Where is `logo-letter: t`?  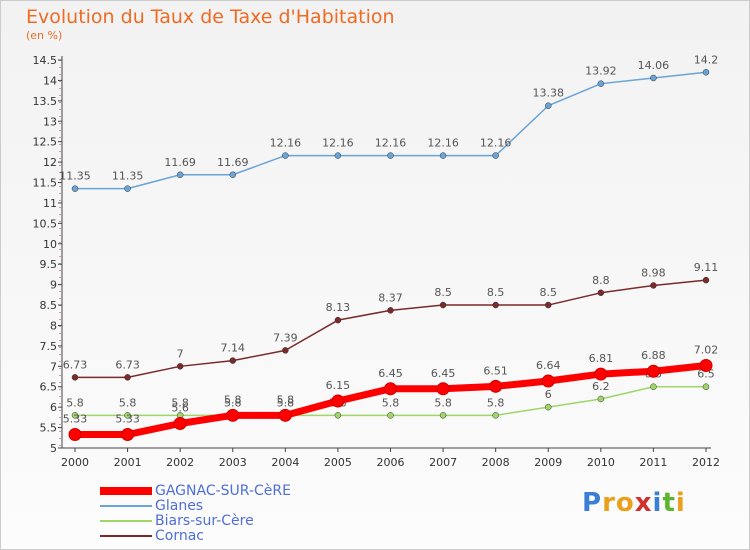
logo-letter: t is located at coordinates (669, 503).